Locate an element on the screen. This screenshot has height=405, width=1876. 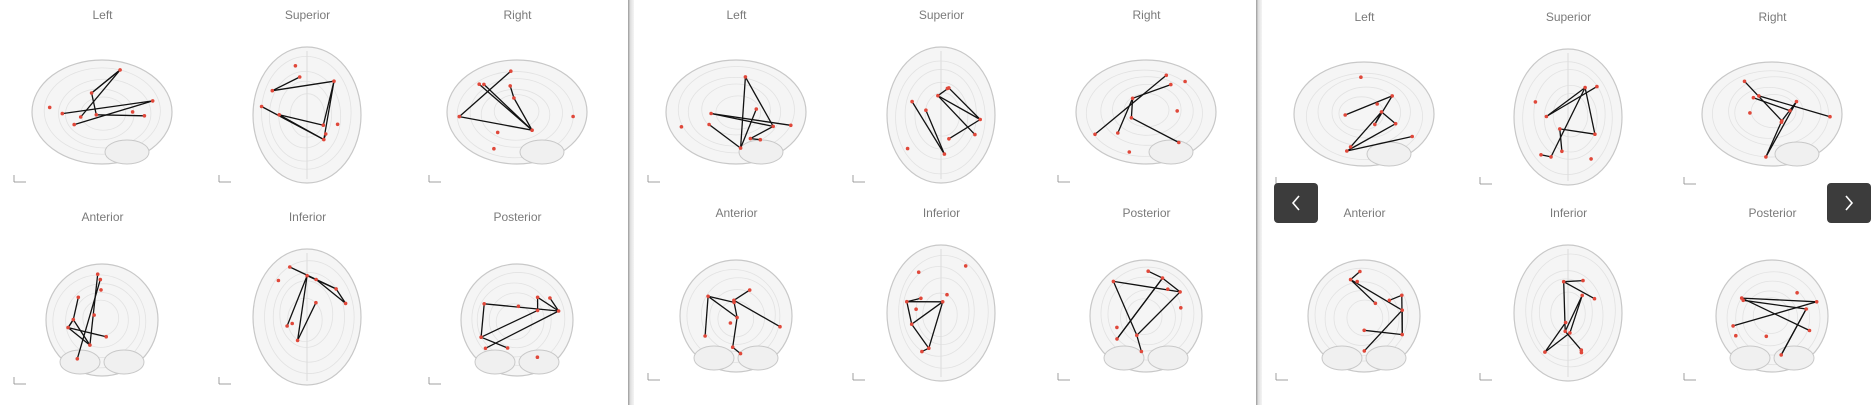
view-superior: Superior is located at coordinates (307, 100).